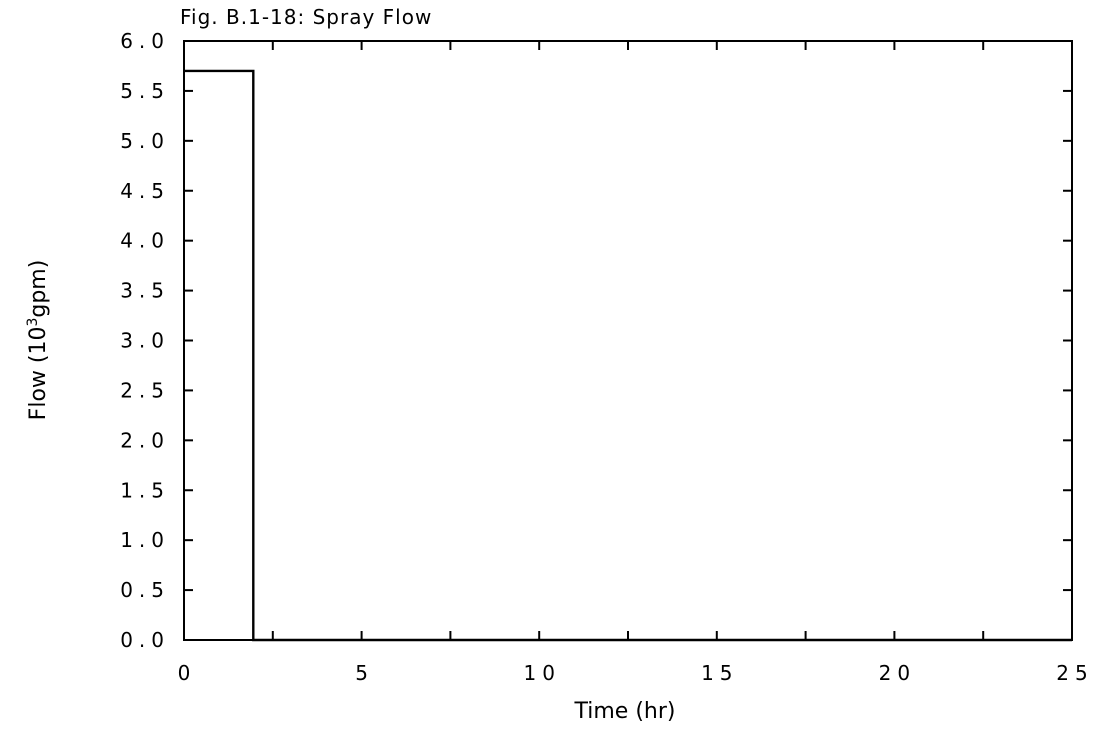 Image resolution: width=1108 pixels, height=733 pixels. Describe the element at coordinates (38, 374) in the screenshot. I see `y-axis-title-prefix: Flow (10` at that location.